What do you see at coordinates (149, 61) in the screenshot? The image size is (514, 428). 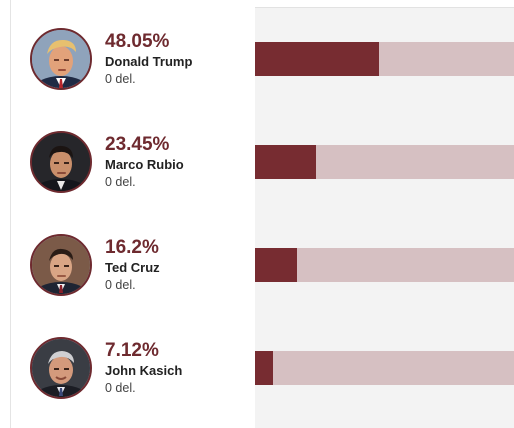 I see `candidate-name: Donald Trump` at bounding box center [149, 61].